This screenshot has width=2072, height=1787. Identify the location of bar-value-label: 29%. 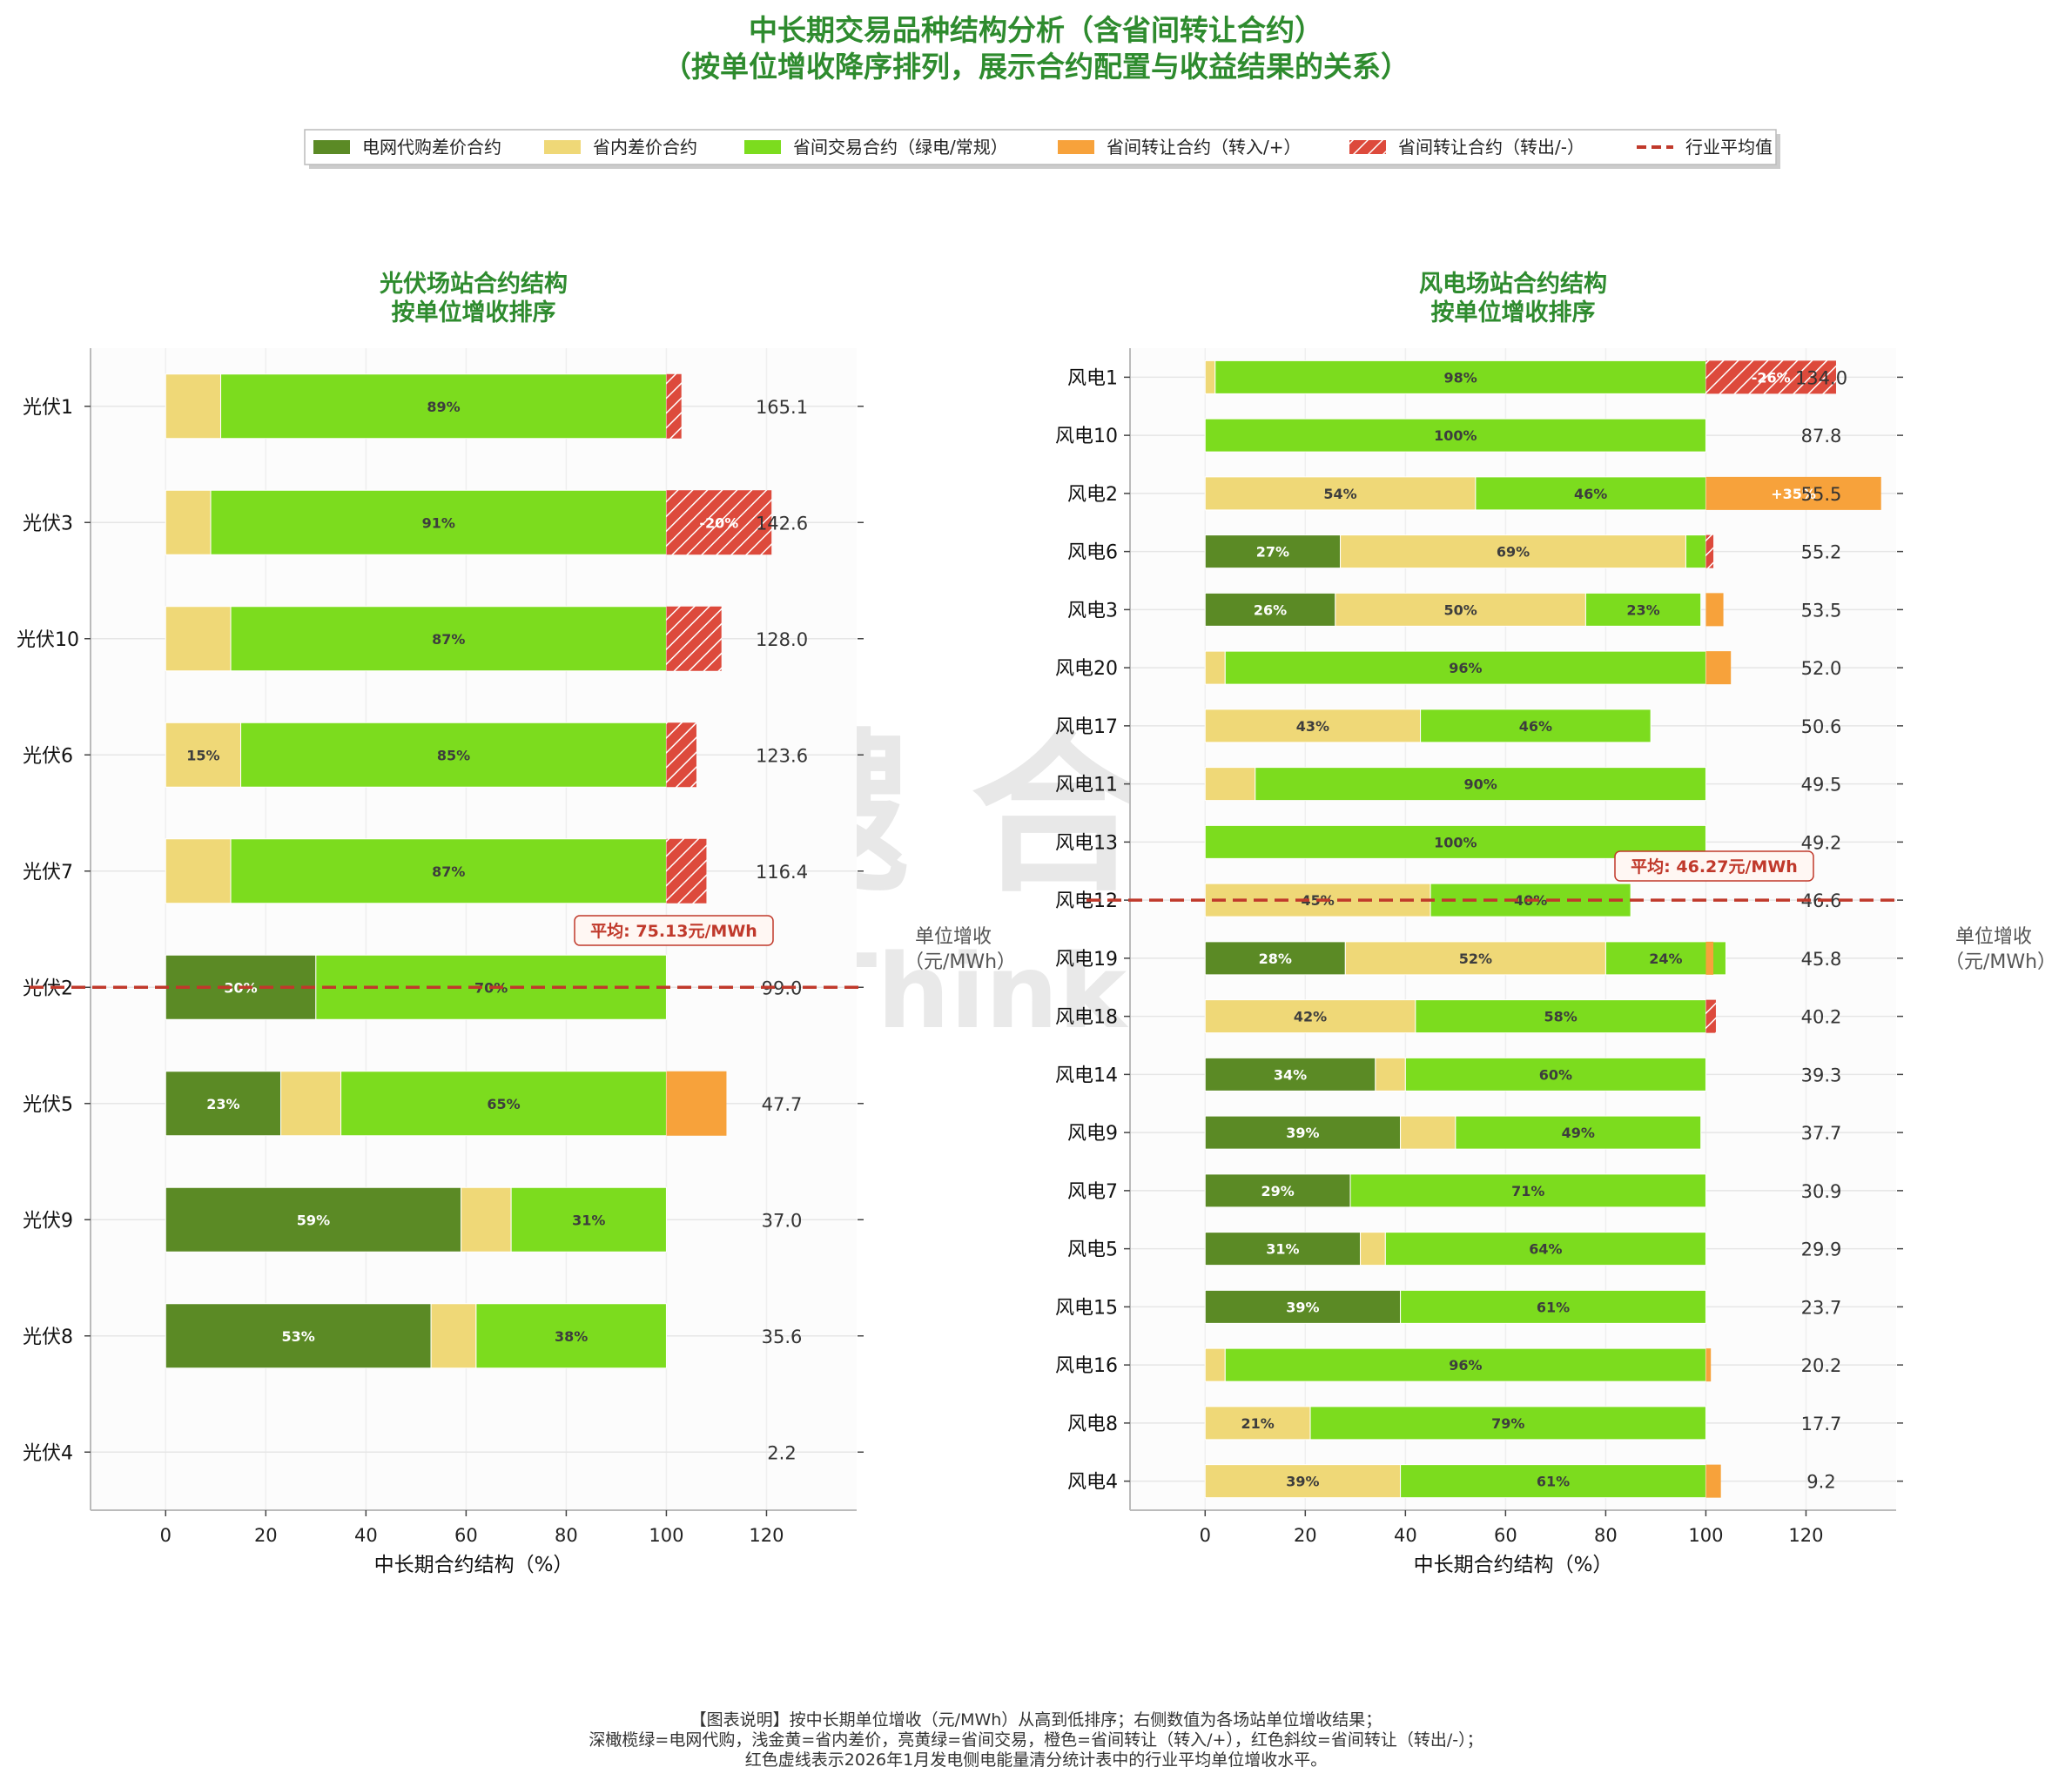
(1278, 1191).